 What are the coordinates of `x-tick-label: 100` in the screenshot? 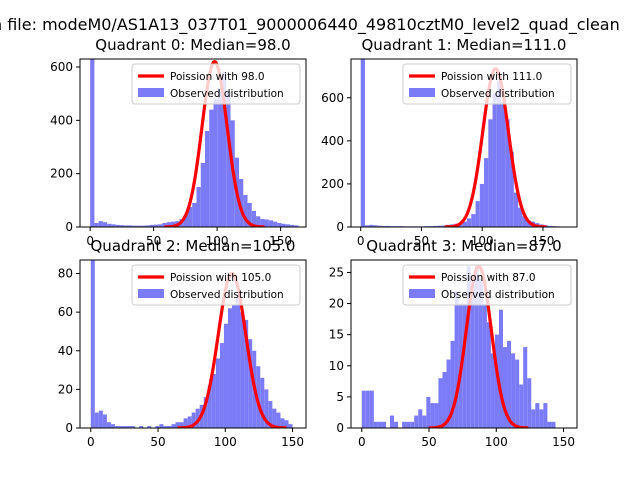 It's located at (225, 442).